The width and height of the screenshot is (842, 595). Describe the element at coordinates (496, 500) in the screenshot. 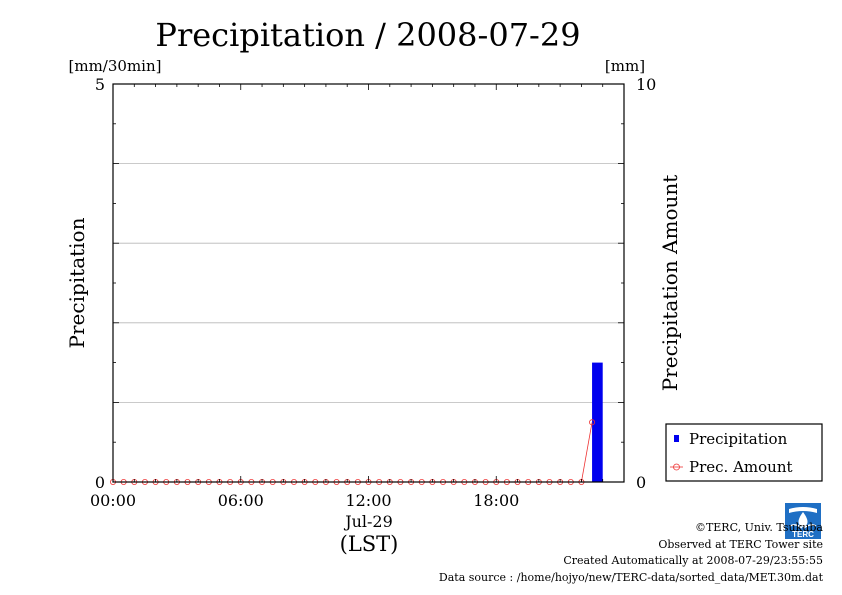

I see `x-tick-label: 18:00` at that location.